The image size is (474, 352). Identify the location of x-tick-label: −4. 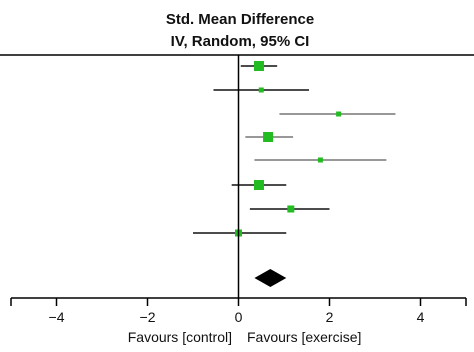
(57, 317).